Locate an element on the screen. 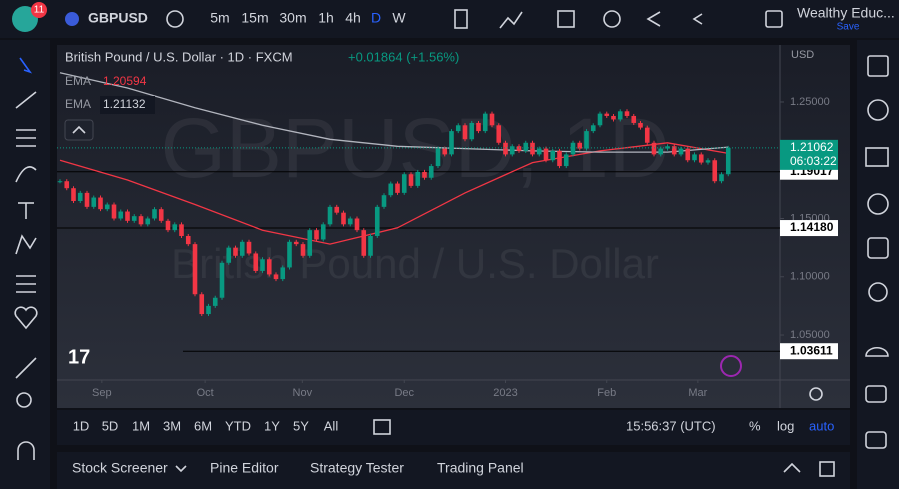 This screenshot has width=899, height=489. ema-value: 1.20594 is located at coordinates (125, 81).